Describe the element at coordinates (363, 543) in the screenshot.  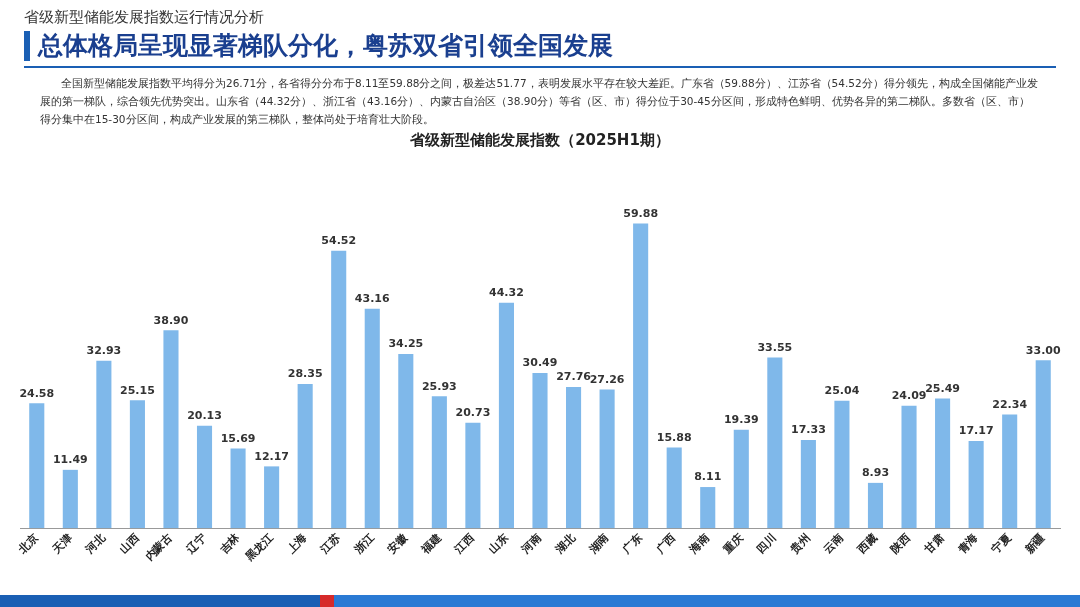
I see `x-tick-label: 浙江` at that location.